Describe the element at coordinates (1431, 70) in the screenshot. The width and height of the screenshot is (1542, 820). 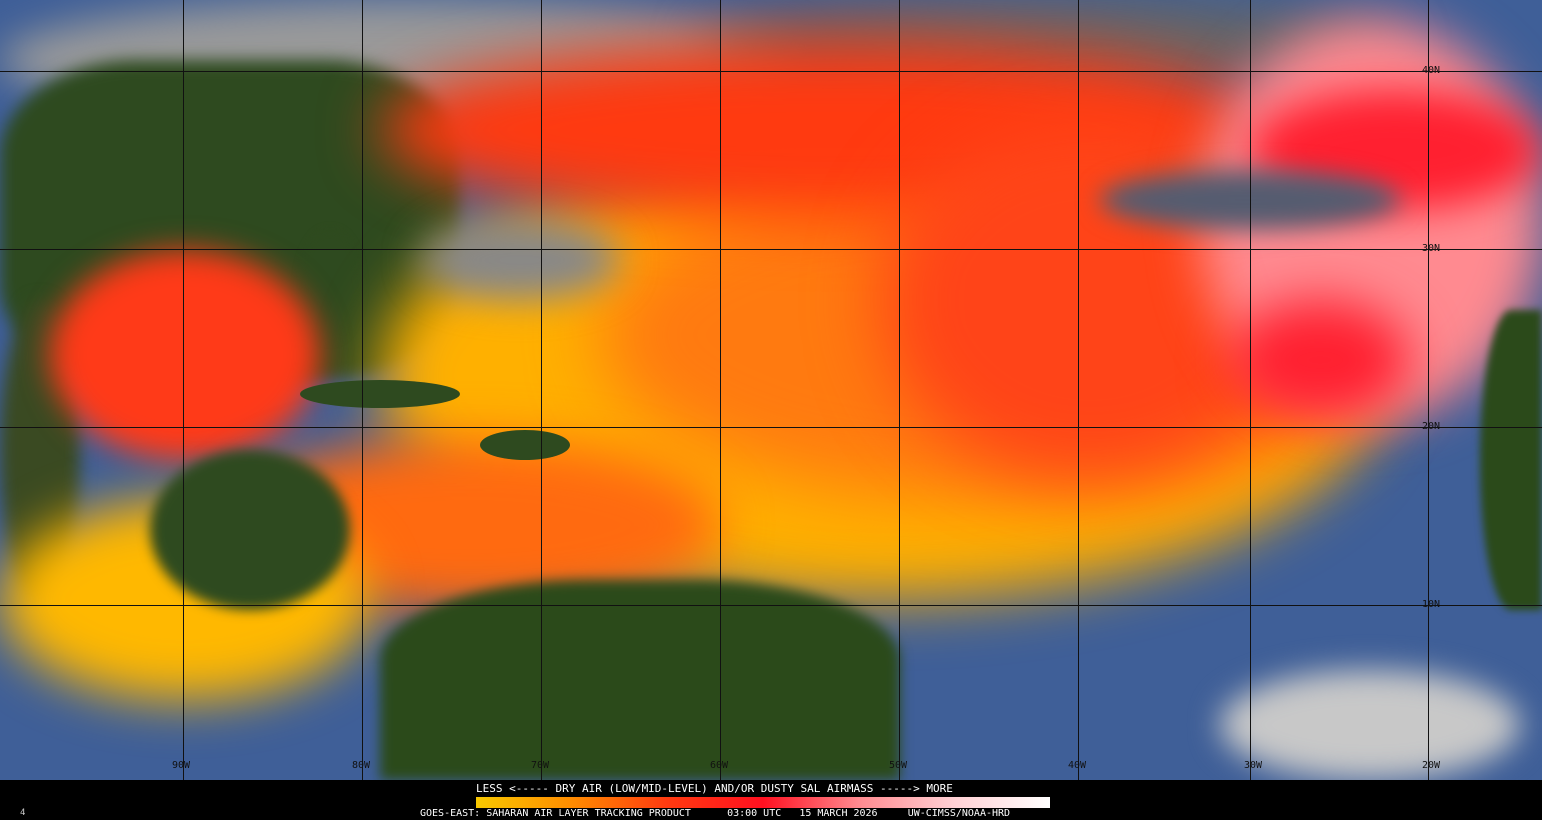
I see `lat-label: 40N` at that location.